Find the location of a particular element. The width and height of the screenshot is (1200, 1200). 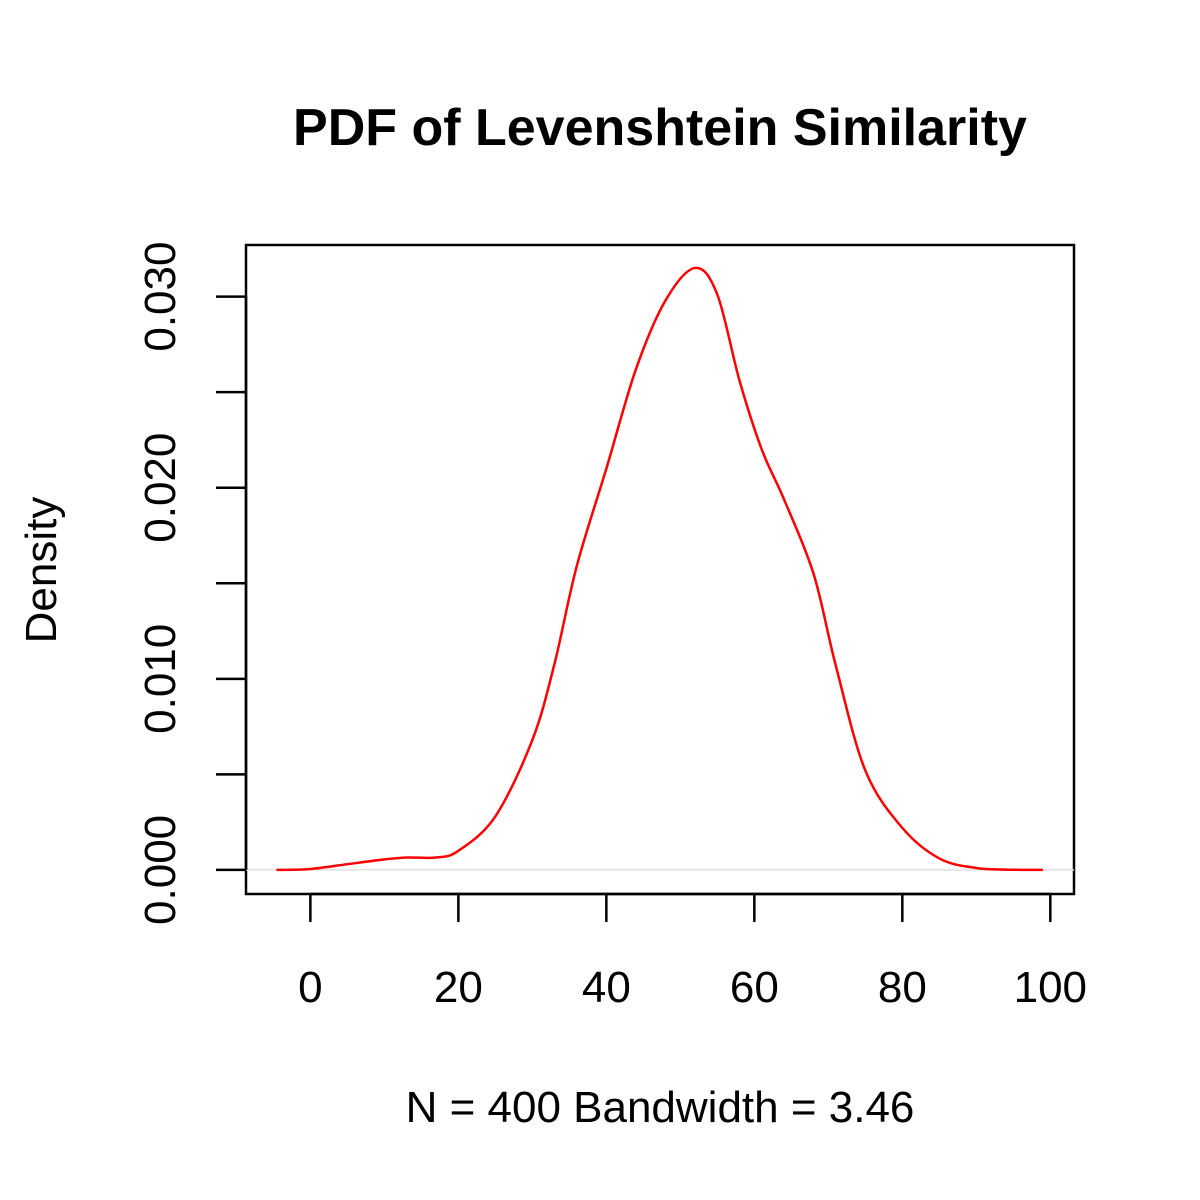

chart-title: PDF of Levenshtein Similarity is located at coordinates (660, 128).